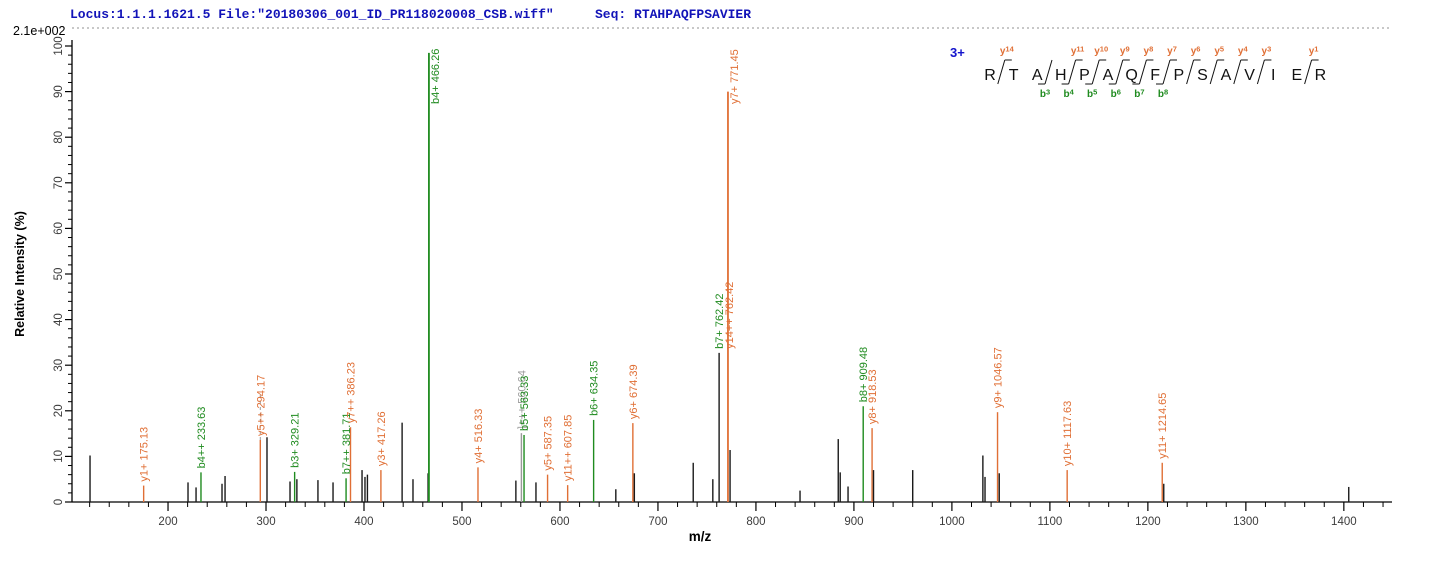 Image resolution: width=1436 pixels, height=567 pixels. What do you see at coordinates (1267, 51) in the screenshot?
I see `fragment-ion-label: y3` at bounding box center [1267, 51].